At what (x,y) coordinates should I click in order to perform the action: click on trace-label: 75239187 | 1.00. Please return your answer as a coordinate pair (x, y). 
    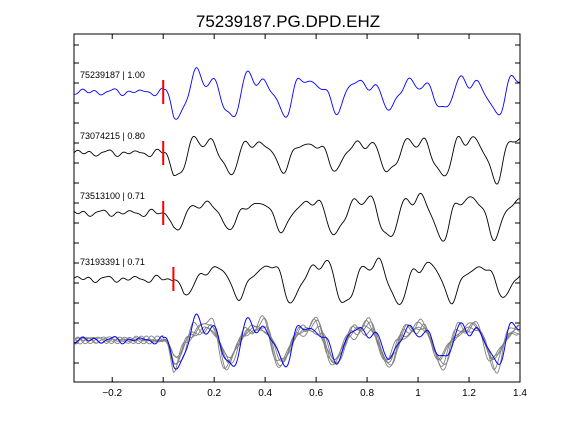
    Looking at the image, I should click on (112, 75).